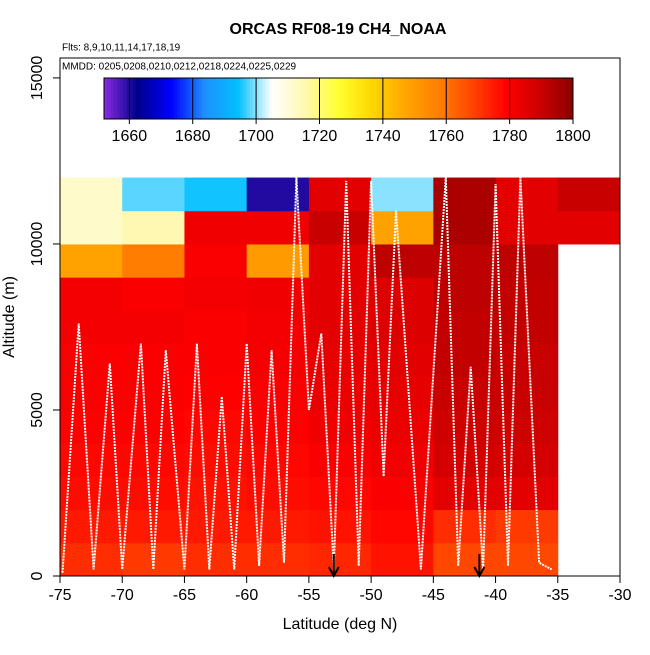 The width and height of the screenshot is (650, 655). What do you see at coordinates (246, 595) in the screenshot?
I see `x-tick-label: -60` at bounding box center [246, 595].